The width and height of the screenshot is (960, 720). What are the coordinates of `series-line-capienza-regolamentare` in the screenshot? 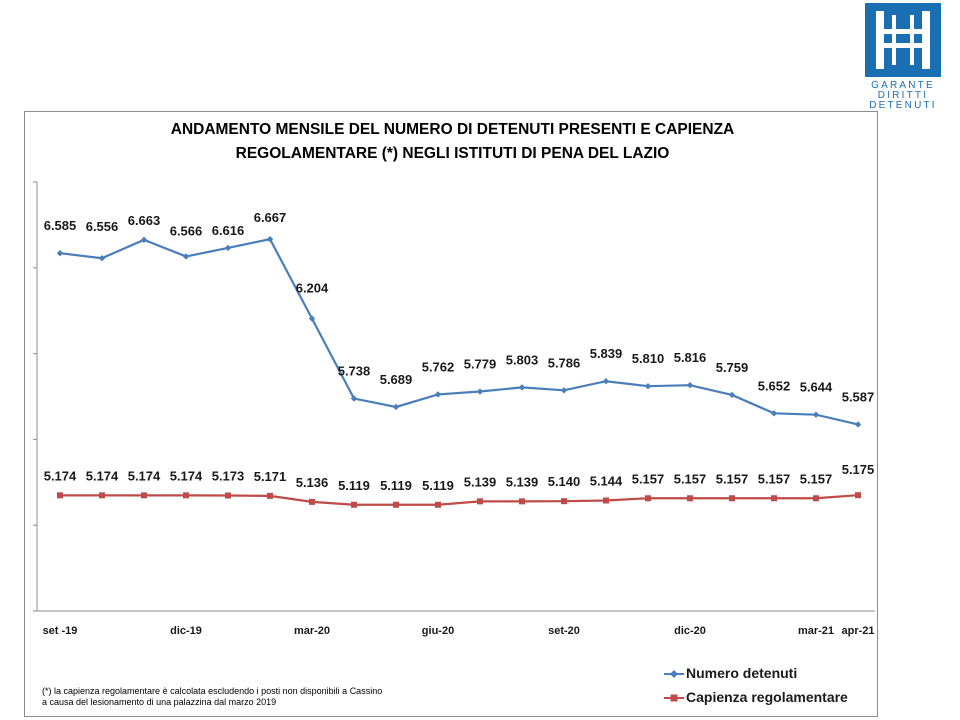 It's located at (459, 500).